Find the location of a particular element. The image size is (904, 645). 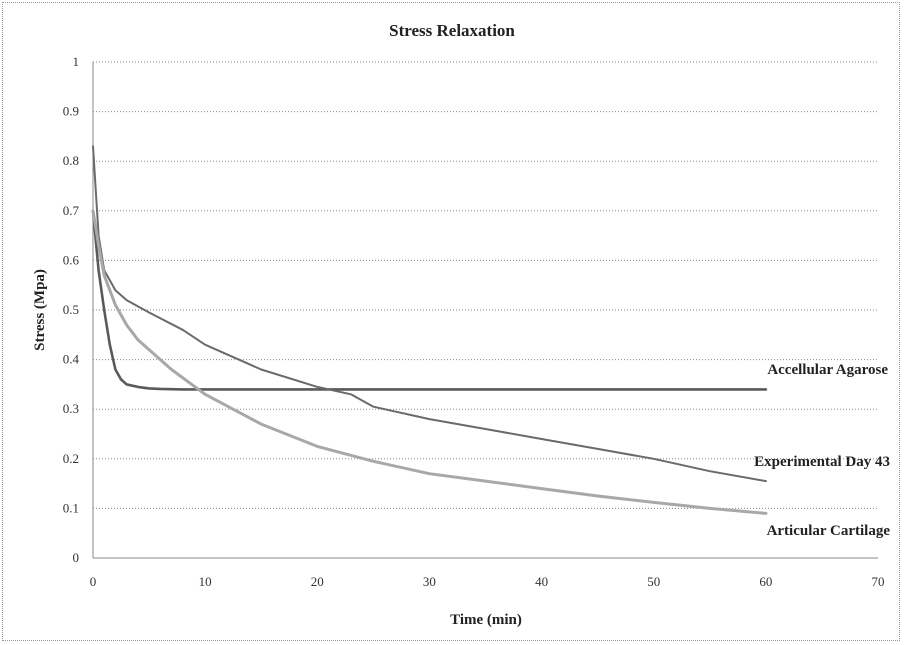

y-tick-label: 0.5 is located at coordinates (71, 309).